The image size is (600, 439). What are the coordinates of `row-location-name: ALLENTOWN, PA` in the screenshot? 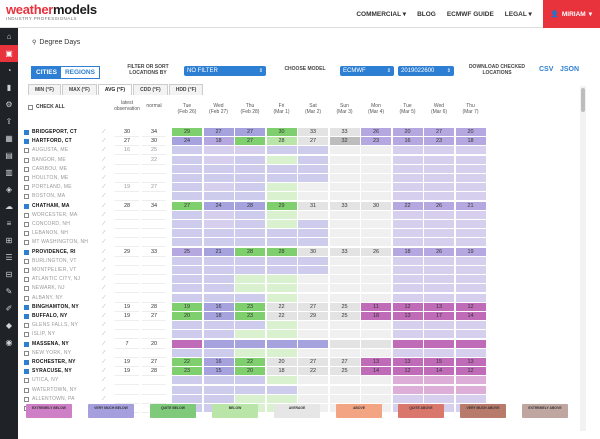 It's located at (53, 398).